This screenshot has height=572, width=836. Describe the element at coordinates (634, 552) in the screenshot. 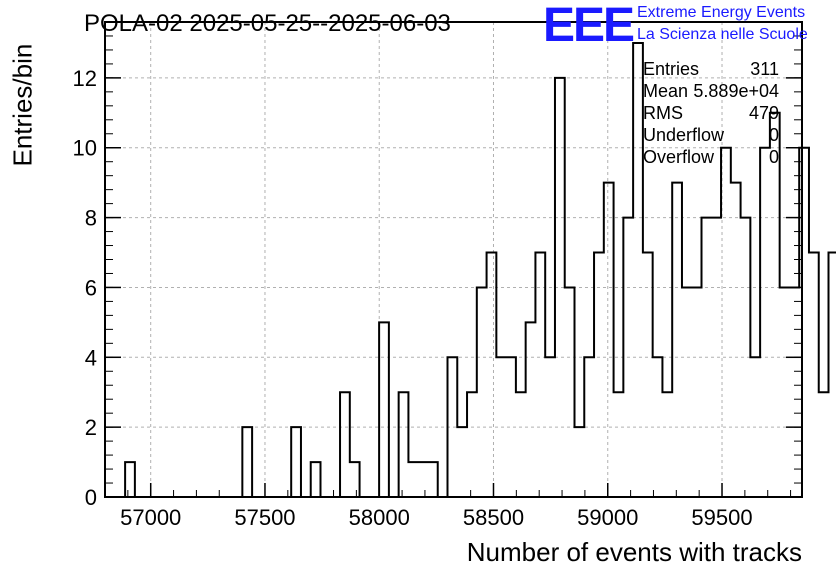

I see `x-axis-label: Number of events with tracks` at that location.